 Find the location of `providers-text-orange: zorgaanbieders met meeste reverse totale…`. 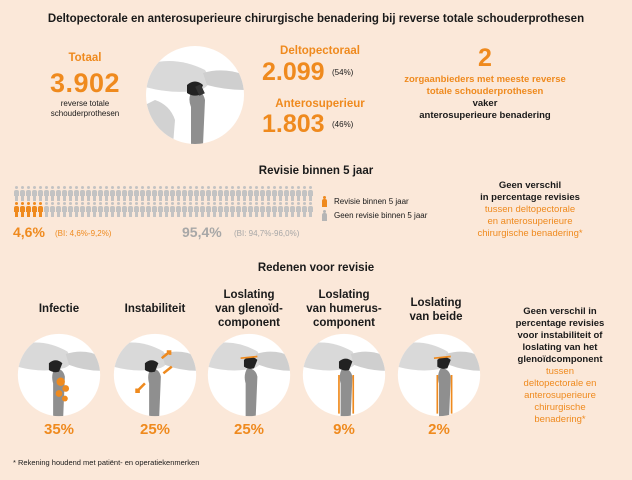

providers-text-orange: zorgaanbieders met meeste reverse totale… is located at coordinates (485, 86).